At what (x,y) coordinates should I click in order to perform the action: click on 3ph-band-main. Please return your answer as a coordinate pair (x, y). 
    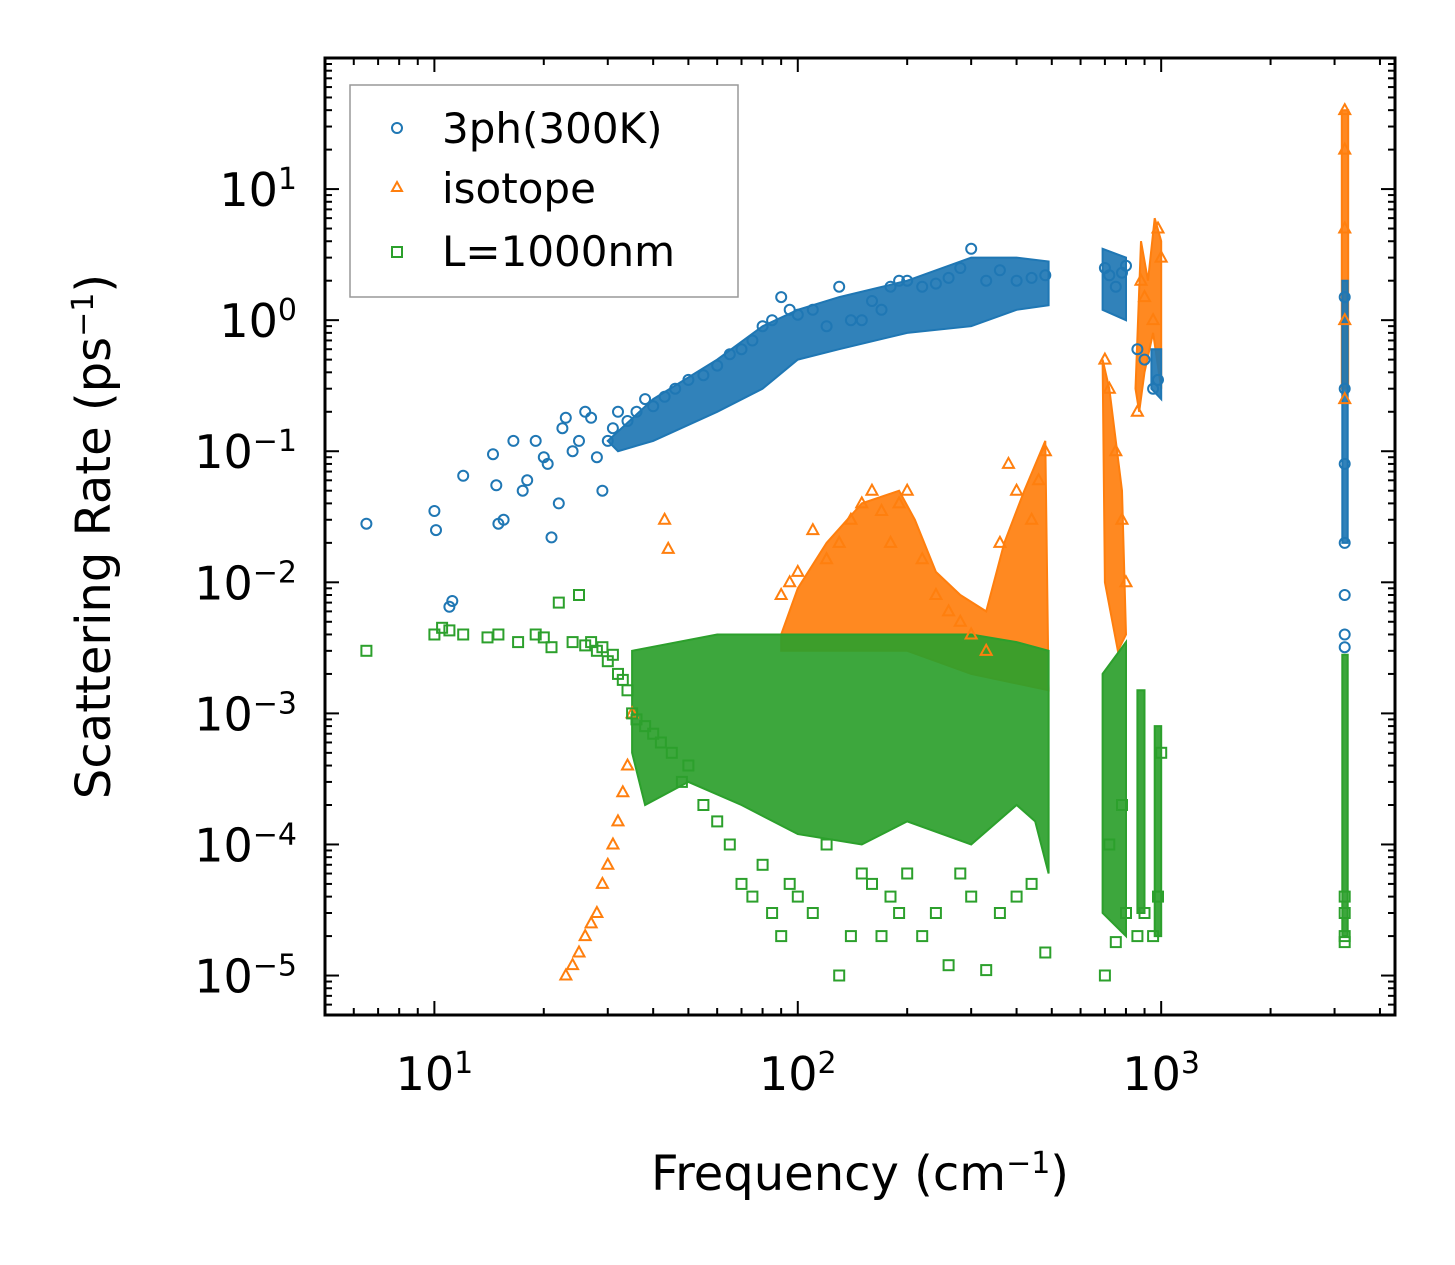
    Looking at the image, I should click on (828, 354).